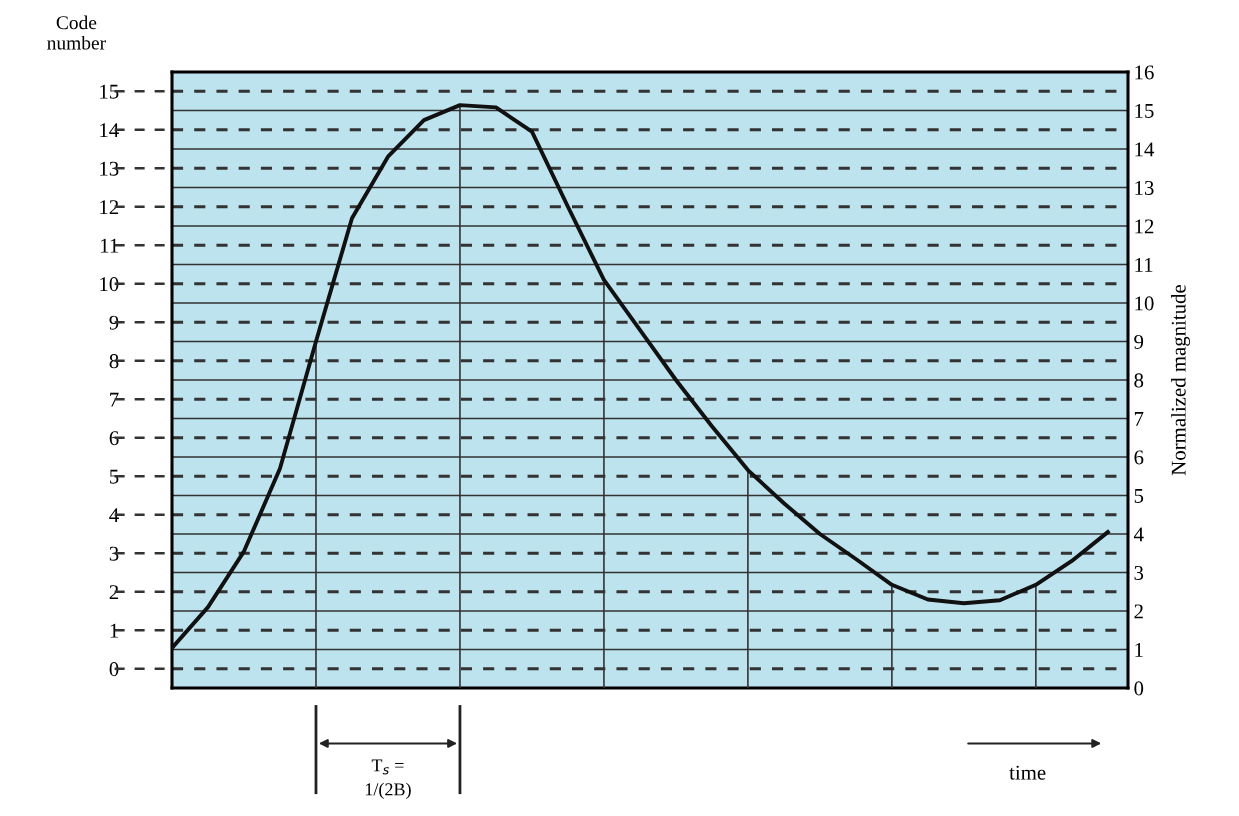 The height and width of the screenshot is (816, 1239). I want to click on y-axis-title: Code number, so click(76, 32).